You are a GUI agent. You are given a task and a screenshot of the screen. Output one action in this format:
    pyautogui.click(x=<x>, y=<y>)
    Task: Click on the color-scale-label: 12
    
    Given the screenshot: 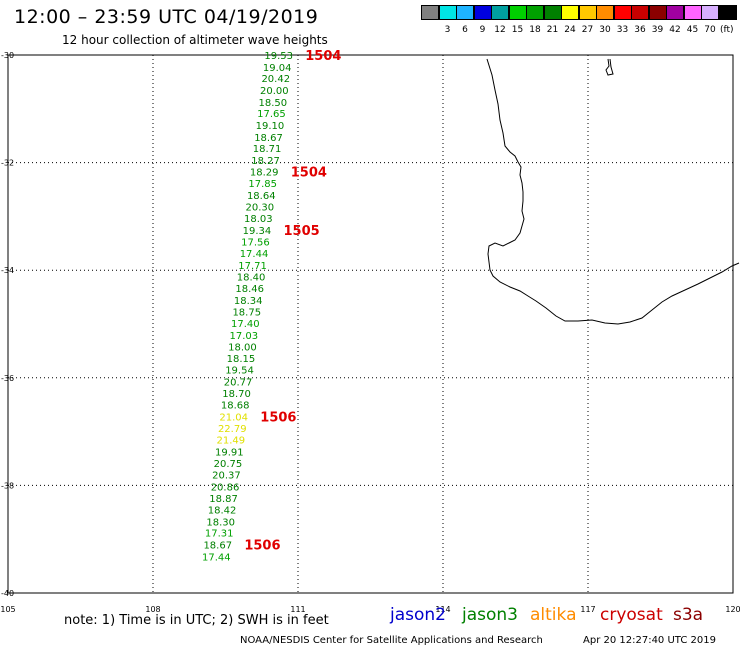 What is the action you would take?
    pyautogui.click(x=500, y=30)
    